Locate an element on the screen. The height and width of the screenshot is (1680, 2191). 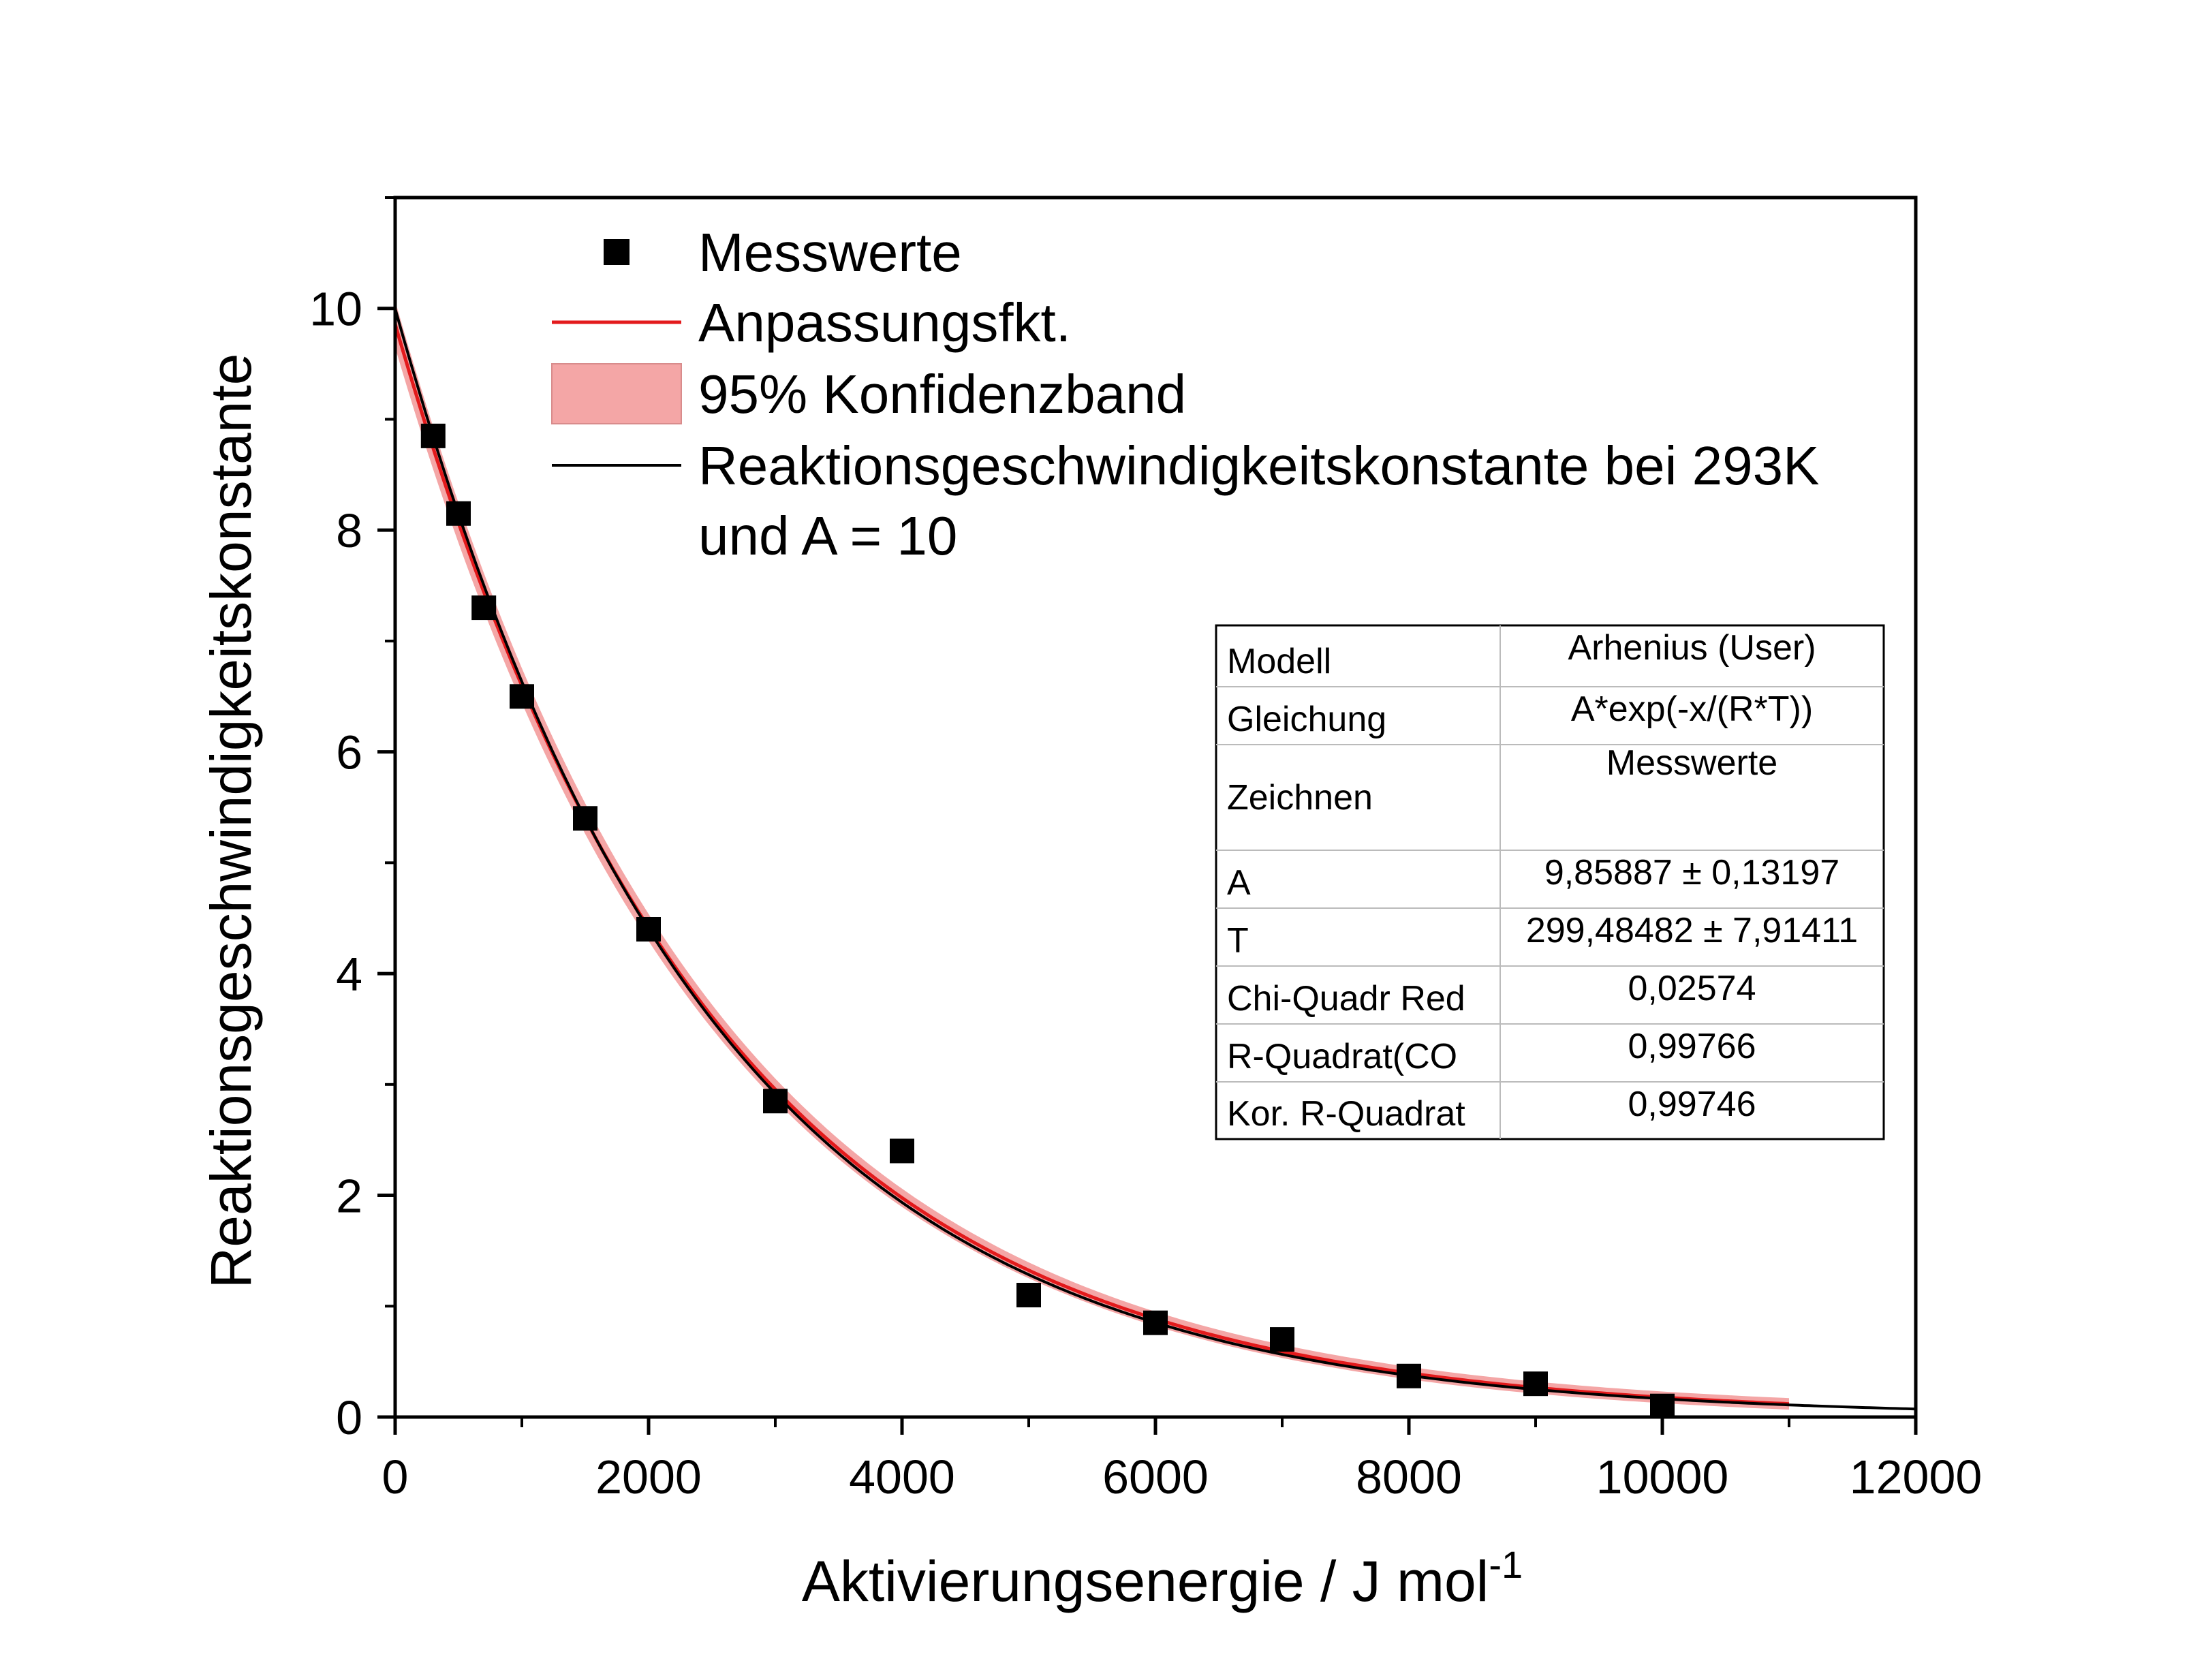
y-tick-label: 2 is located at coordinates (349, 1196).